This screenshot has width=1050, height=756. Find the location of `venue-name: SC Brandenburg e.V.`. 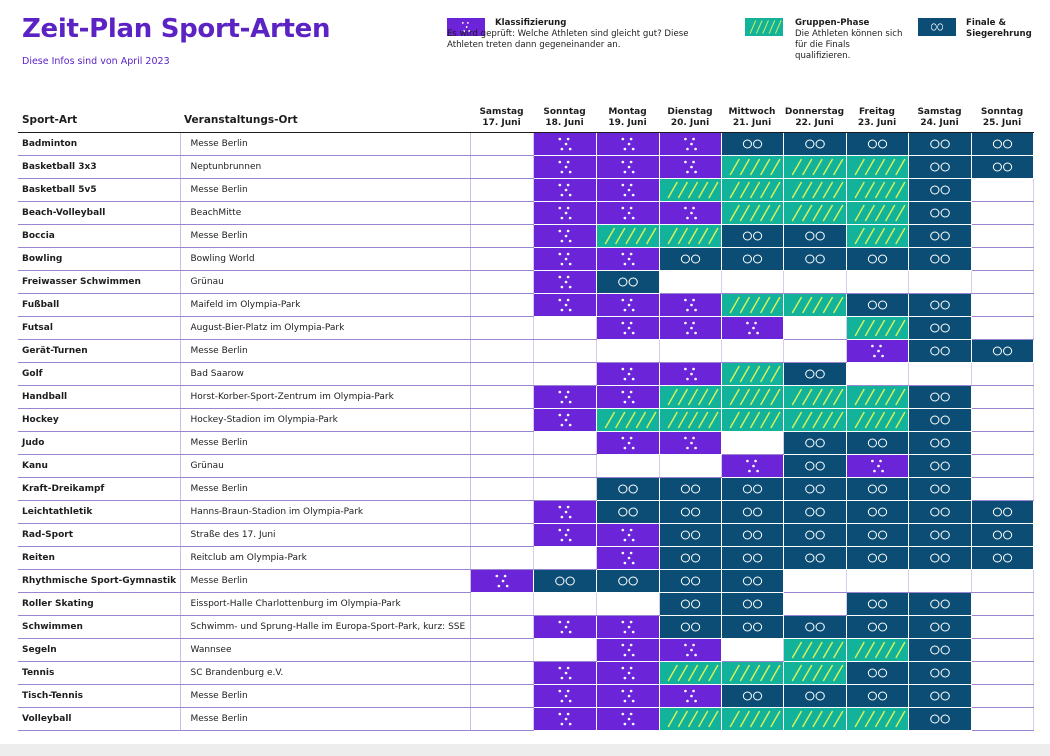

venue-name: SC Brandenburg e.V. is located at coordinates (325, 673).